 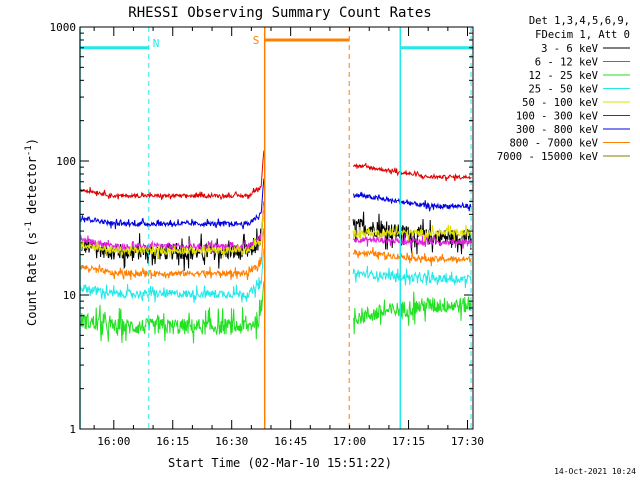 What do you see at coordinates (156, 43) in the screenshot?
I see `night-bar-label: N` at bounding box center [156, 43].